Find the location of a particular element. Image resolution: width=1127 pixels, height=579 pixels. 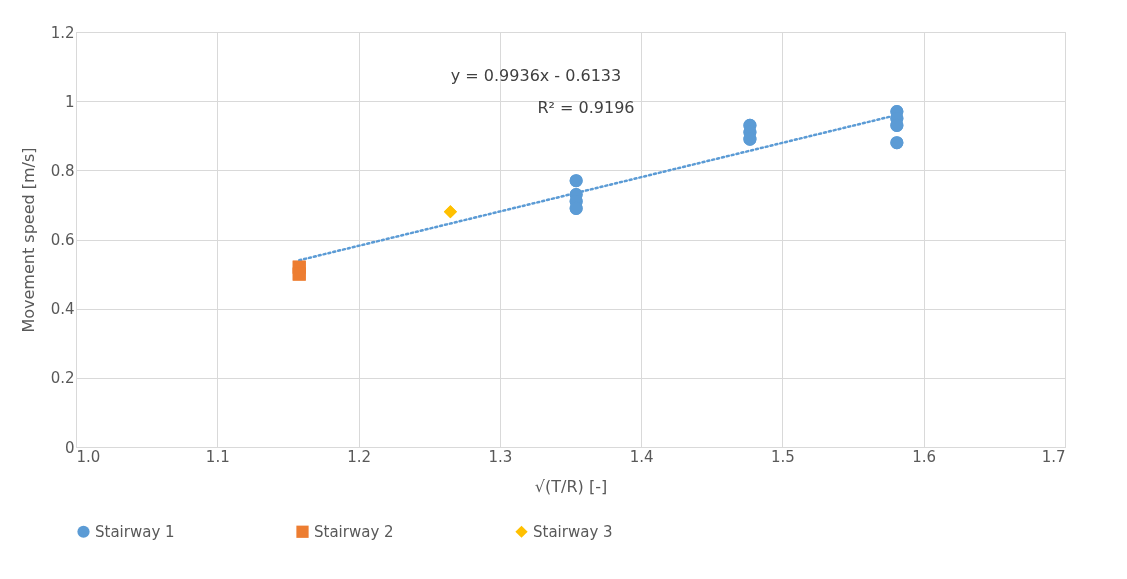

annotation: y = 0.9936x - 0.6133 is located at coordinates (536, 75).